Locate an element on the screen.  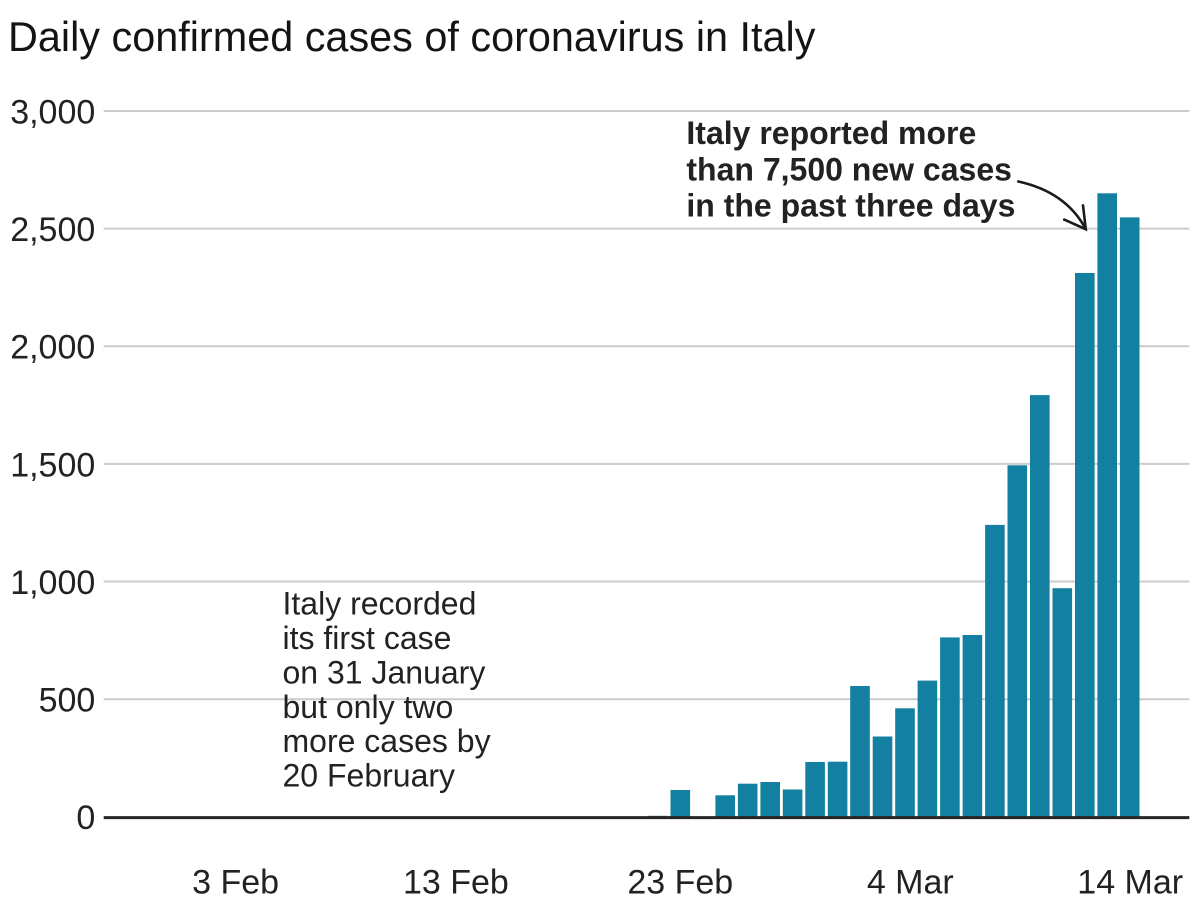
svg-text: 4 Mar is located at coordinates (910, 882).